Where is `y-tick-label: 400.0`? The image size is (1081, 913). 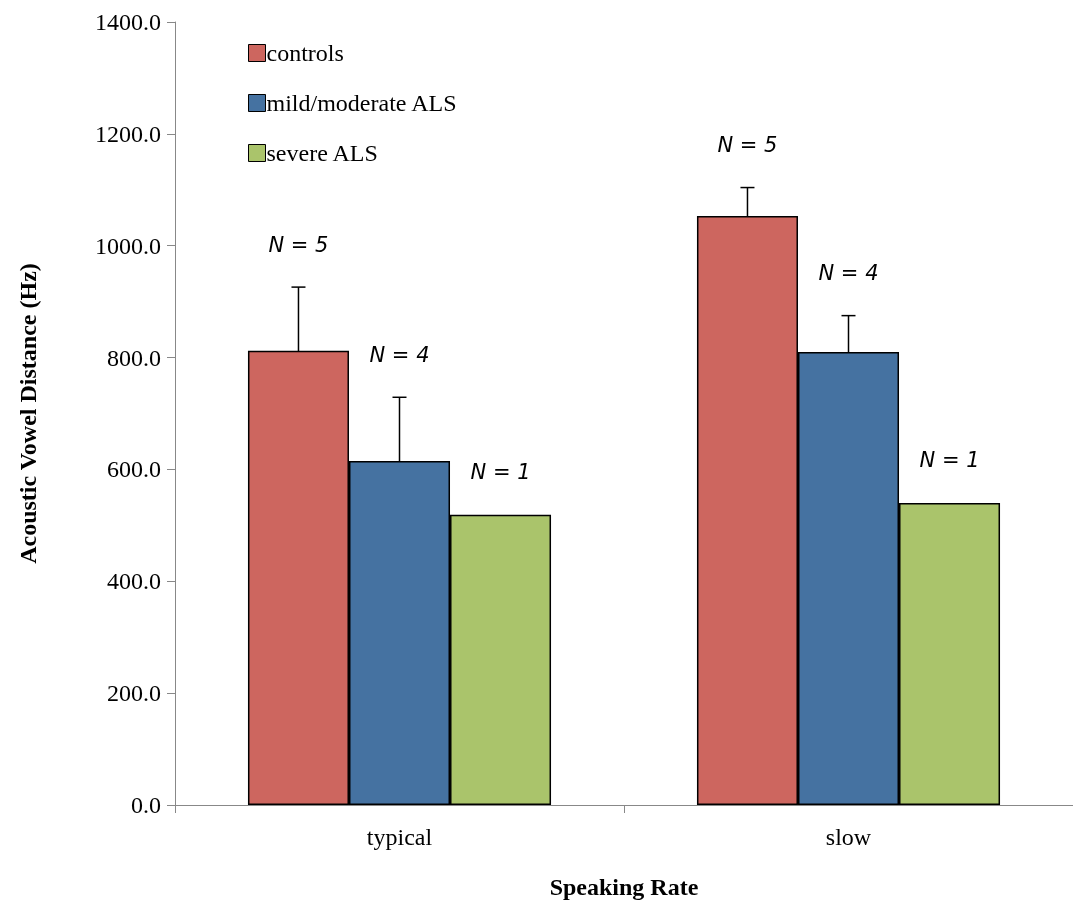 y-tick-label: 400.0 is located at coordinates (134, 581).